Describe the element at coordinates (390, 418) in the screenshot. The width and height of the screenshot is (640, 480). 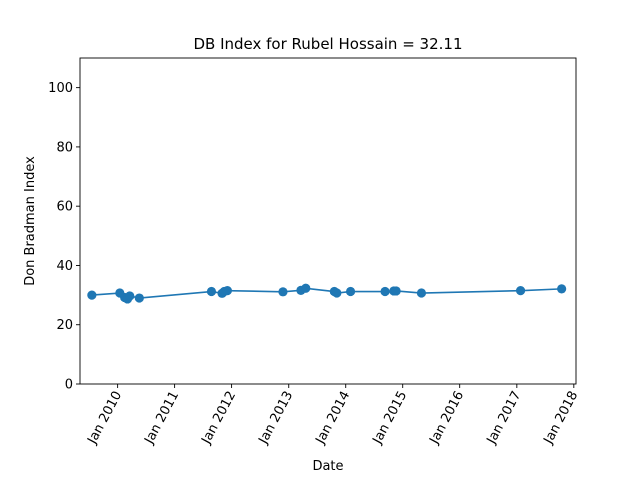
I see `x-tick-label: Jan 2015` at that location.